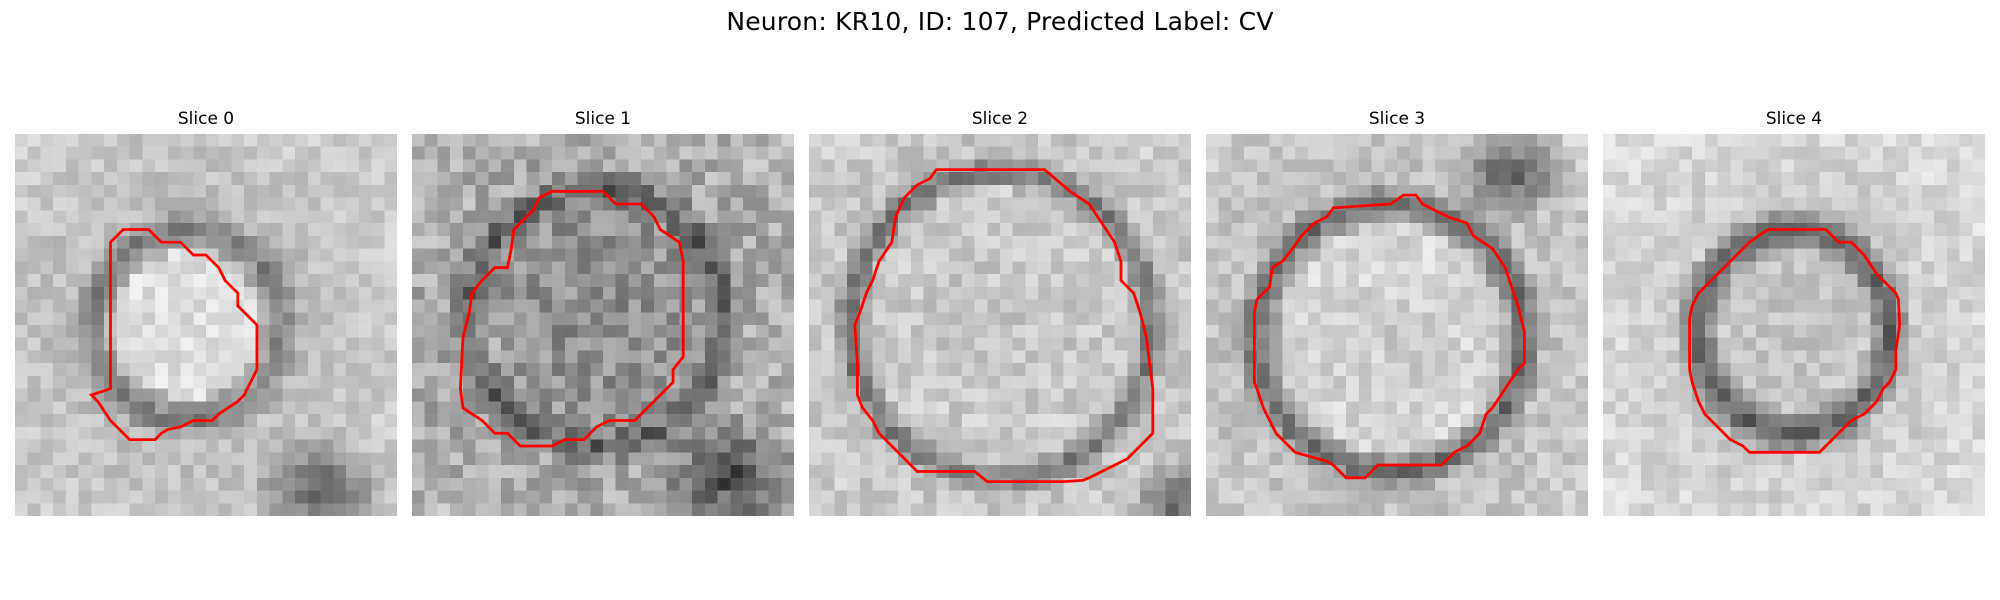  What do you see at coordinates (1794, 119) in the screenshot?
I see `slice-title-4: Slice 4` at bounding box center [1794, 119].